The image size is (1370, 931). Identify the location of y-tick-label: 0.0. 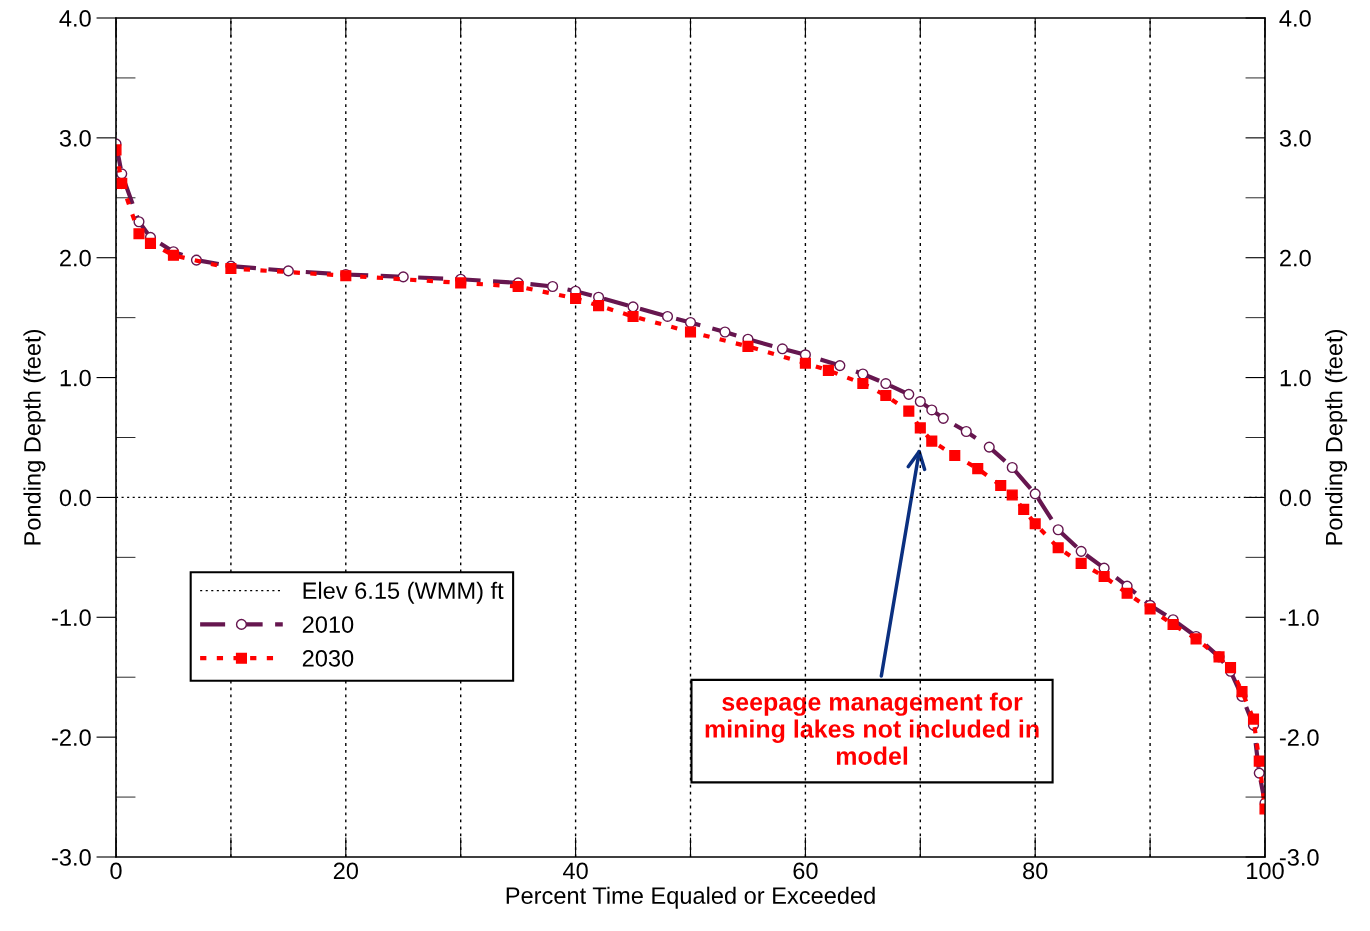
(75, 498).